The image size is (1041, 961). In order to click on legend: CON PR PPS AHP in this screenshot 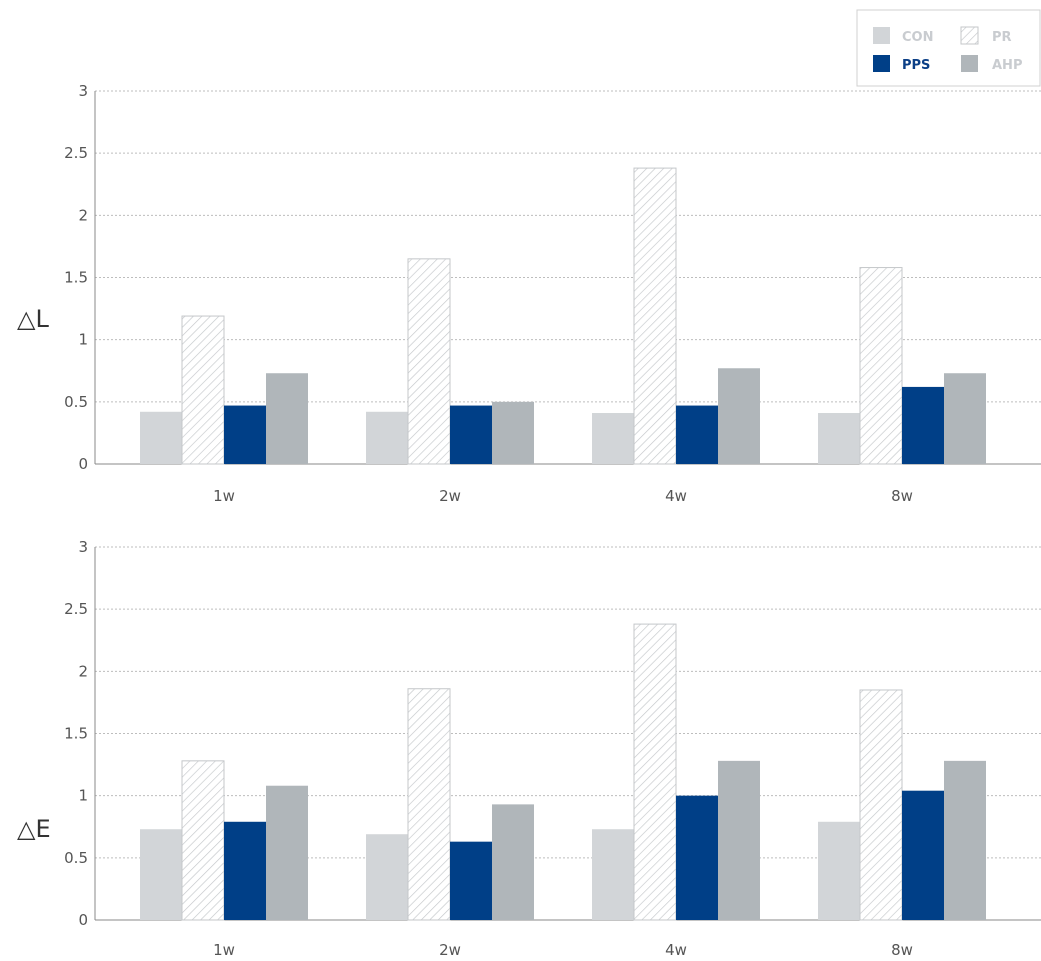, I will do `click(948, 48)`.